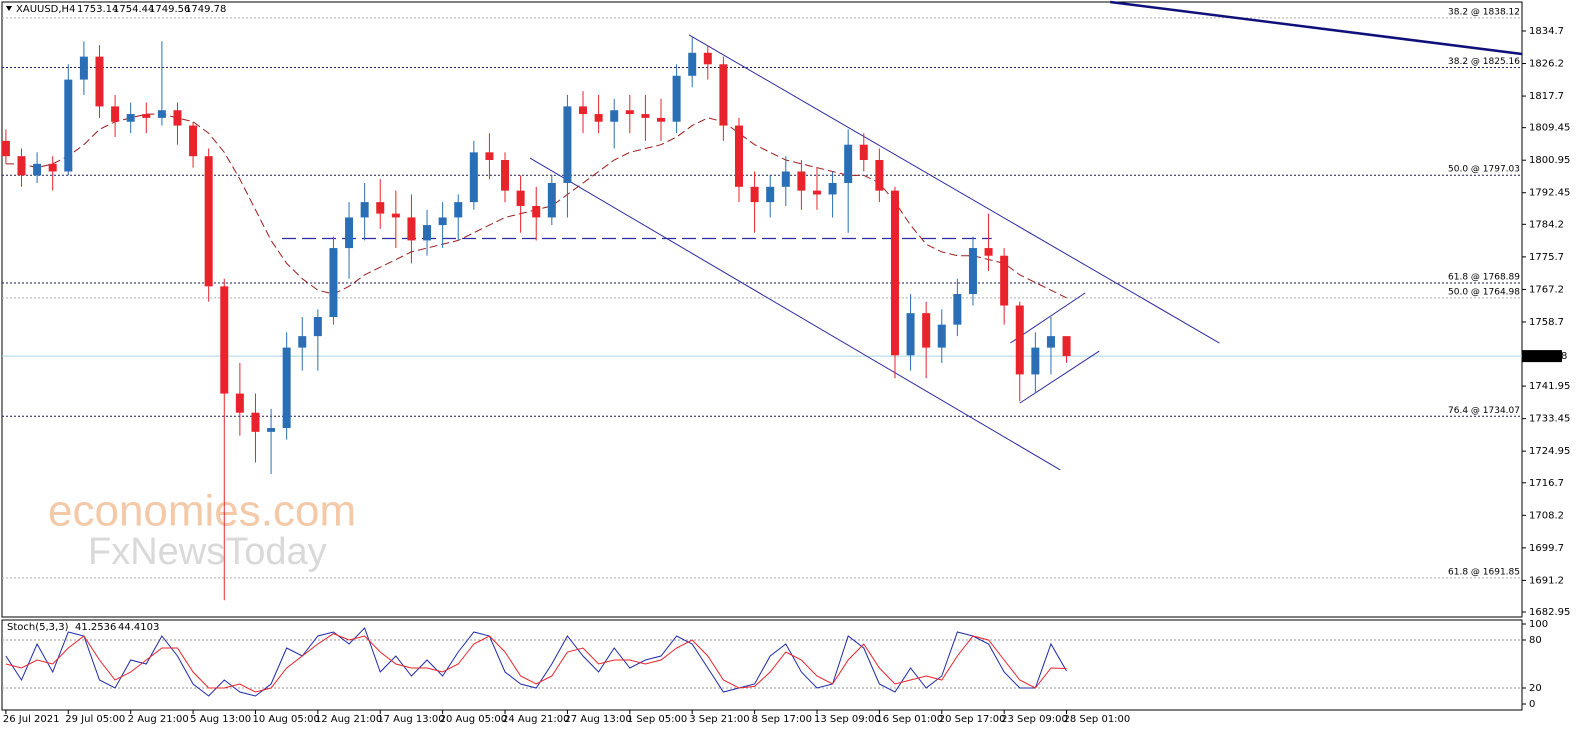  I want to click on x-tick-label: 5 Aug 13:00, so click(220, 719).